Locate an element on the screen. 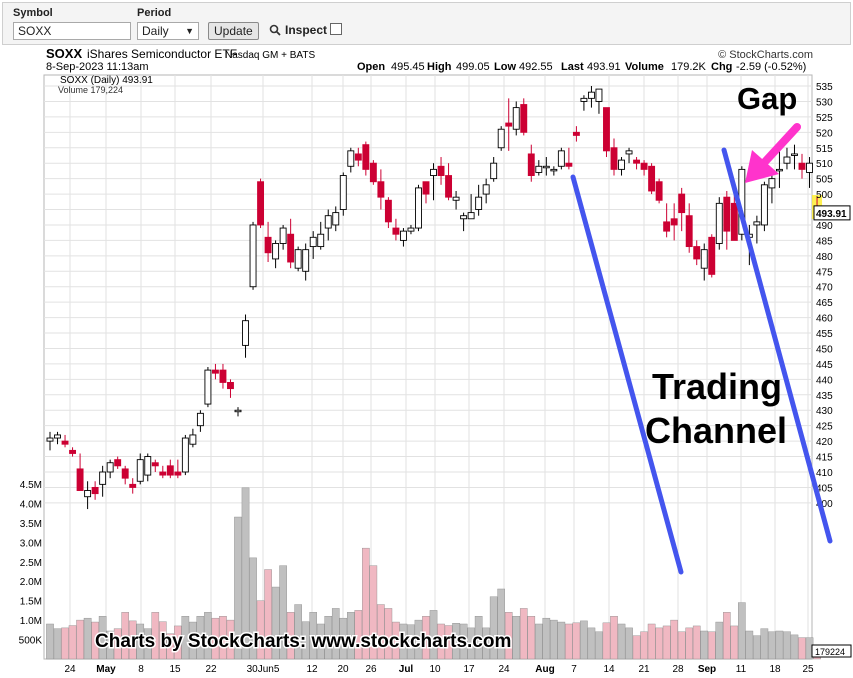 The width and height of the screenshot is (853, 678). x-tick-label: 14 is located at coordinates (609, 669).